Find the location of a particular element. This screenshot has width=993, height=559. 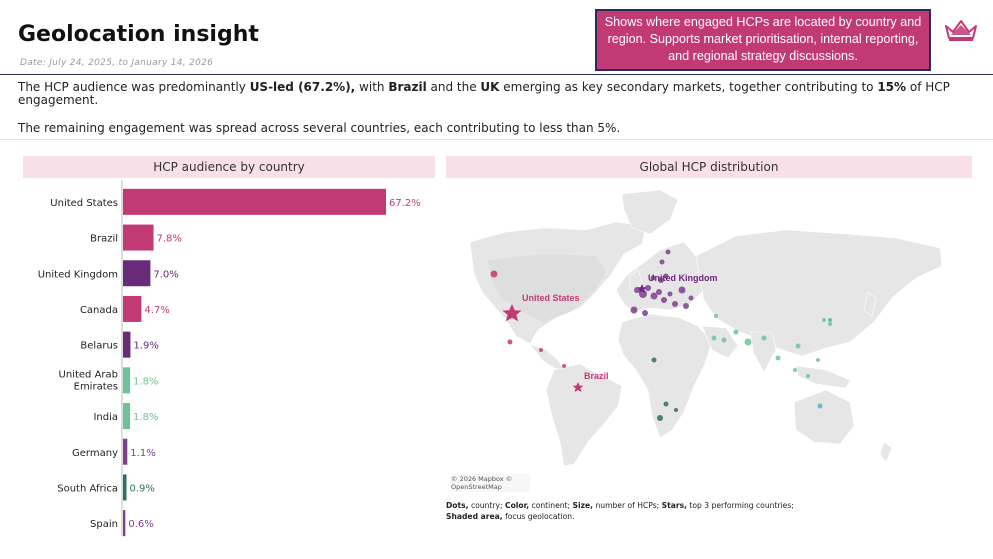

bar-value-label: 7.8% is located at coordinates (169, 239).